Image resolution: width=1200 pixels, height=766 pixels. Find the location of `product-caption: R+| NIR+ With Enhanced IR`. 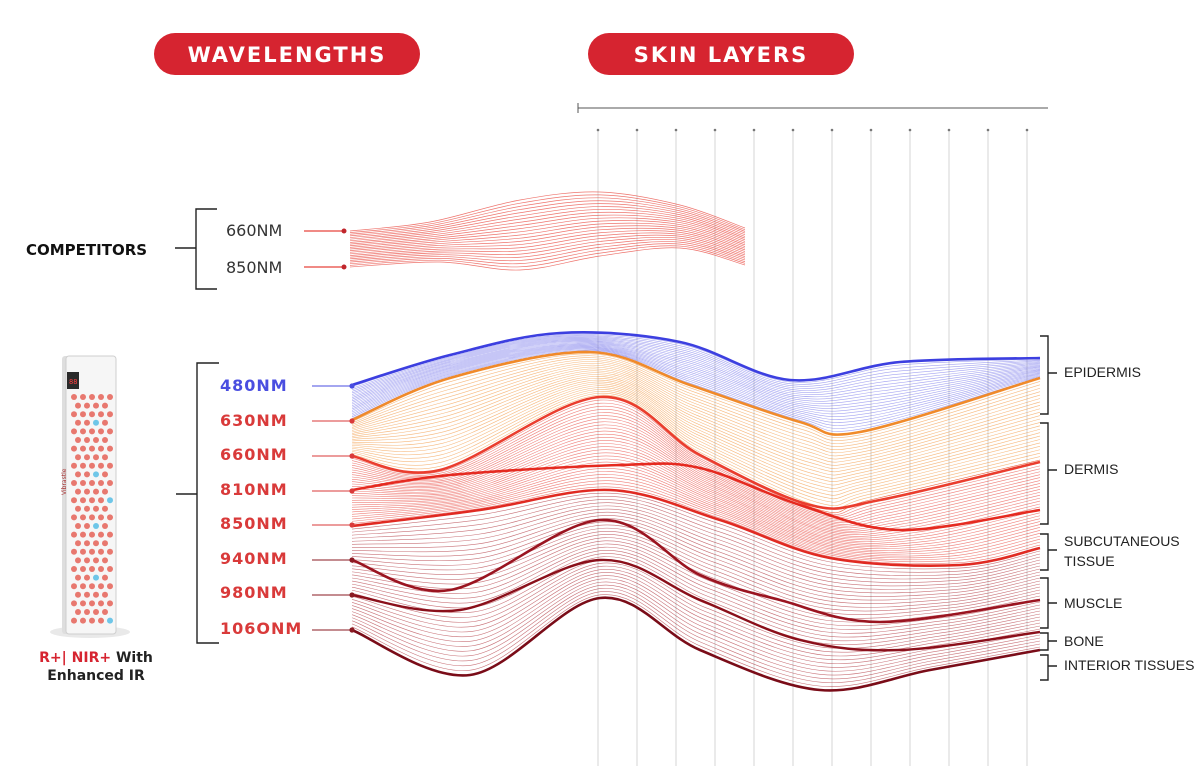

product-caption: R+| NIR+ With Enhanced IR is located at coordinates (96, 667).